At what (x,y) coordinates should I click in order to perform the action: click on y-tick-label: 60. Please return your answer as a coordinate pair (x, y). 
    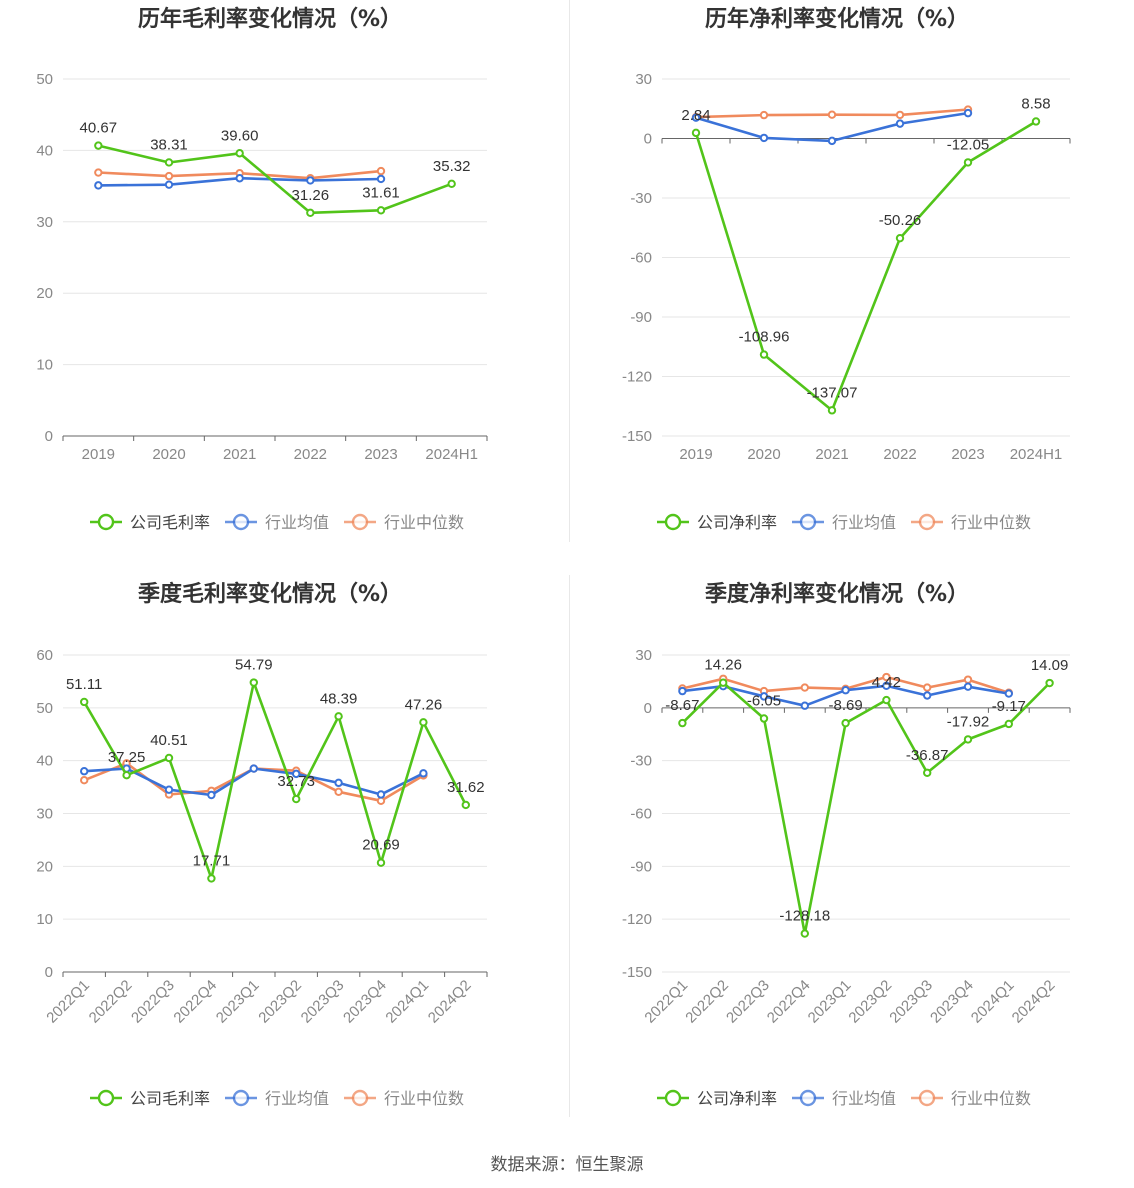
    Looking at the image, I should click on (44, 655).